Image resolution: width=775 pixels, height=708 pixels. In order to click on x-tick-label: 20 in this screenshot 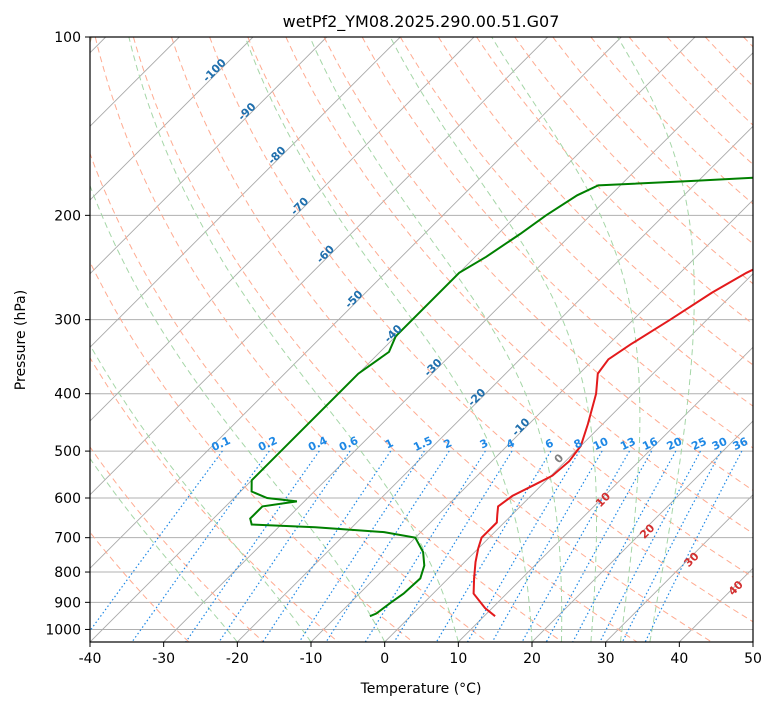, I will do `click(532, 659)`.